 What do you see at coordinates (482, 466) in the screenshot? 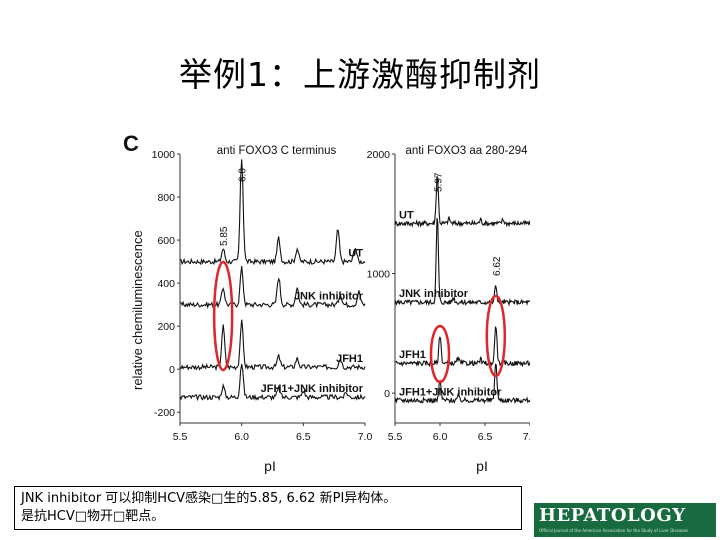
I see `x-axis-label-right: pI` at bounding box center [482, 466].